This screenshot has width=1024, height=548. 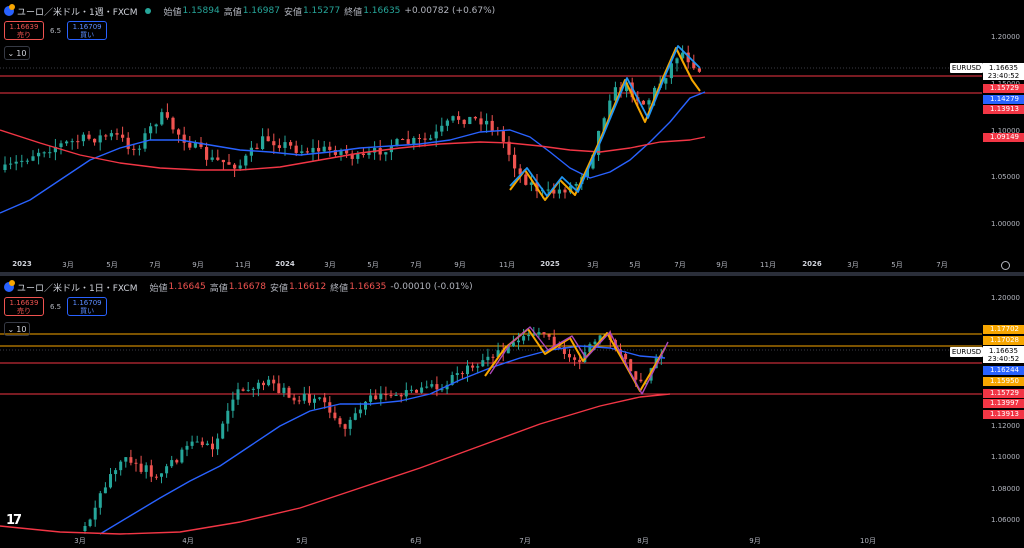 I want to click on pane-divider, so click(x=512, y=274).